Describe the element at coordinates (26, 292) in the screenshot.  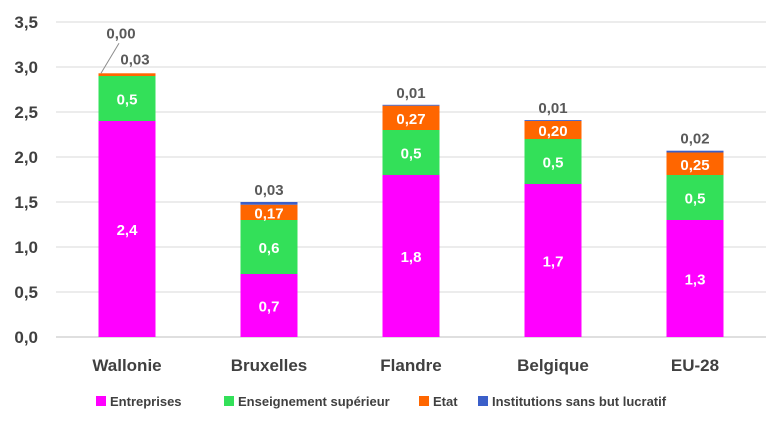
I see `y-tick-label: 0,5` at that location.